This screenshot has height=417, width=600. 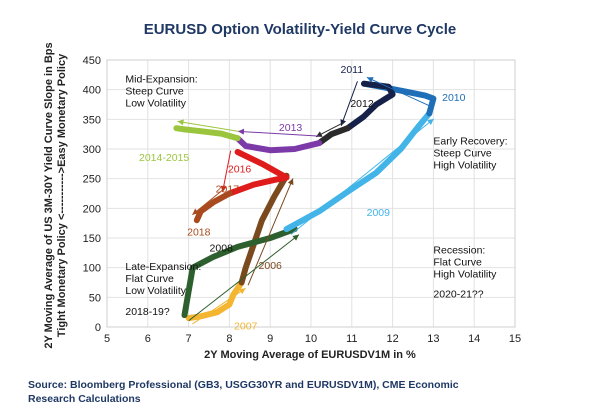 I want to click on y-tick-label: 300, so click(x=92, y=150).